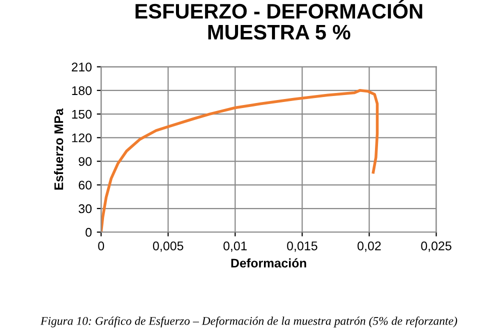  What do you see at coordinates (85, 161) in the screenshot?
I see `y-tick-label: 90` at bounding box center [85, 161].